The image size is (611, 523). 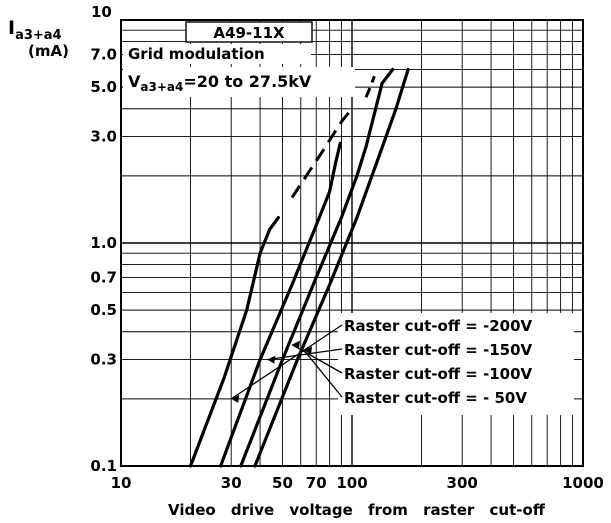 What do you see at coordinates (48, 51) in the screenshot?
I see `y-axis-unit: (mA)` at bounding box center [48, 51].